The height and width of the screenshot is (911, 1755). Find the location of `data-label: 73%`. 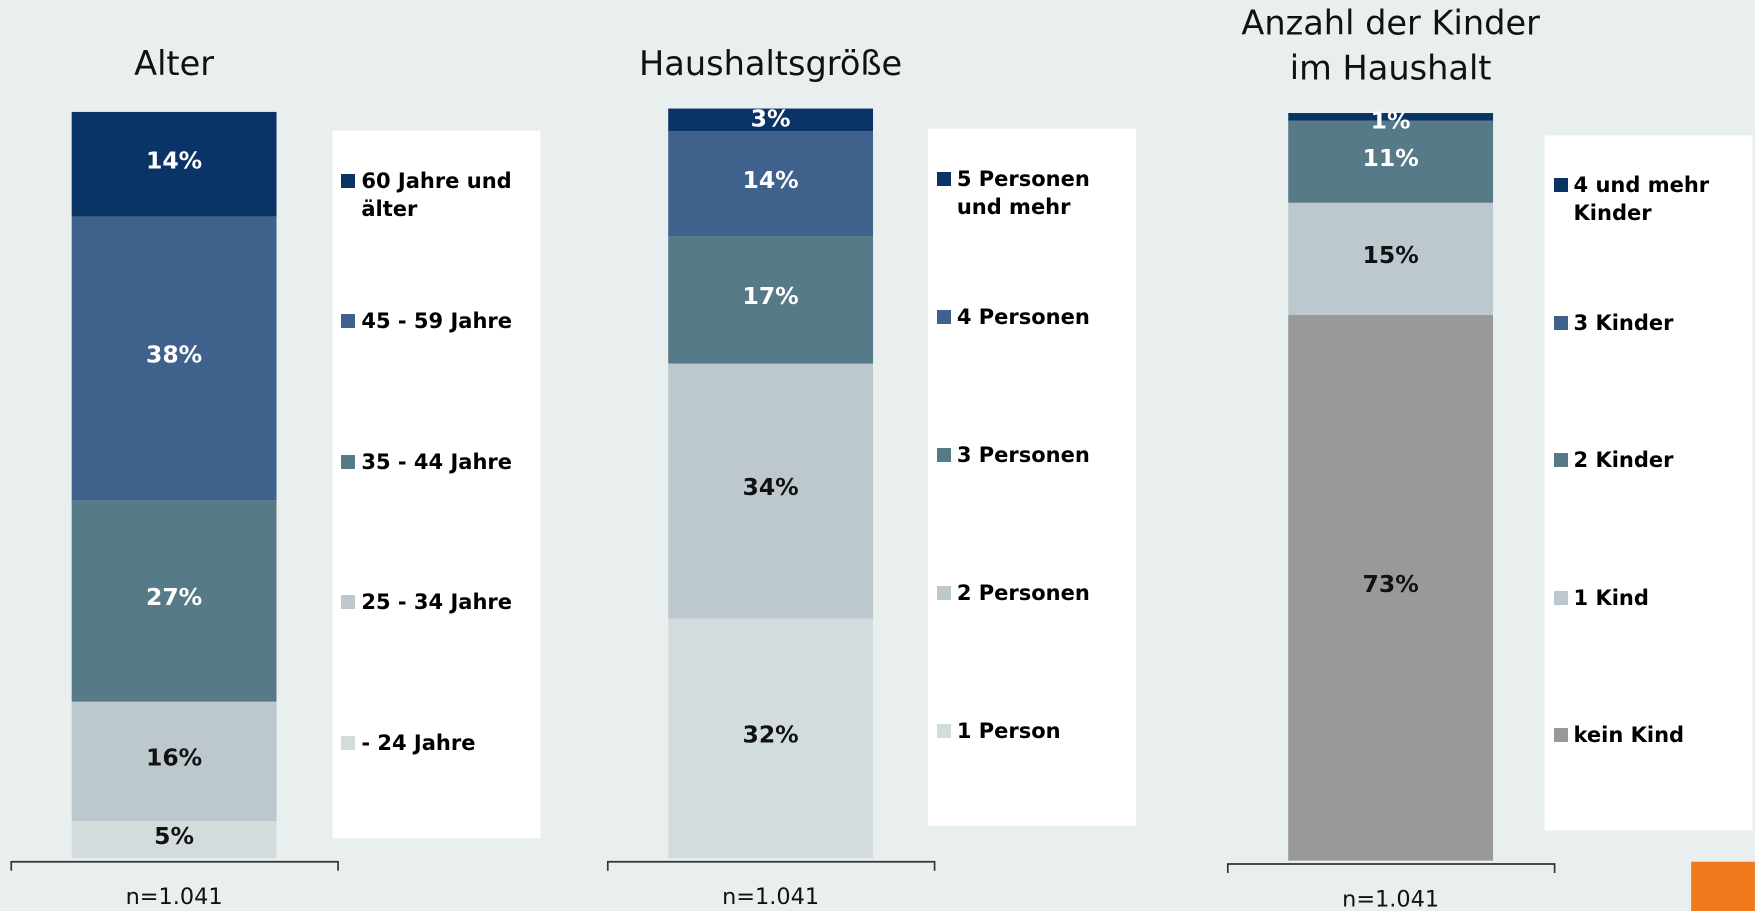

data-label: 73% is located at coordinates (1391, 584).